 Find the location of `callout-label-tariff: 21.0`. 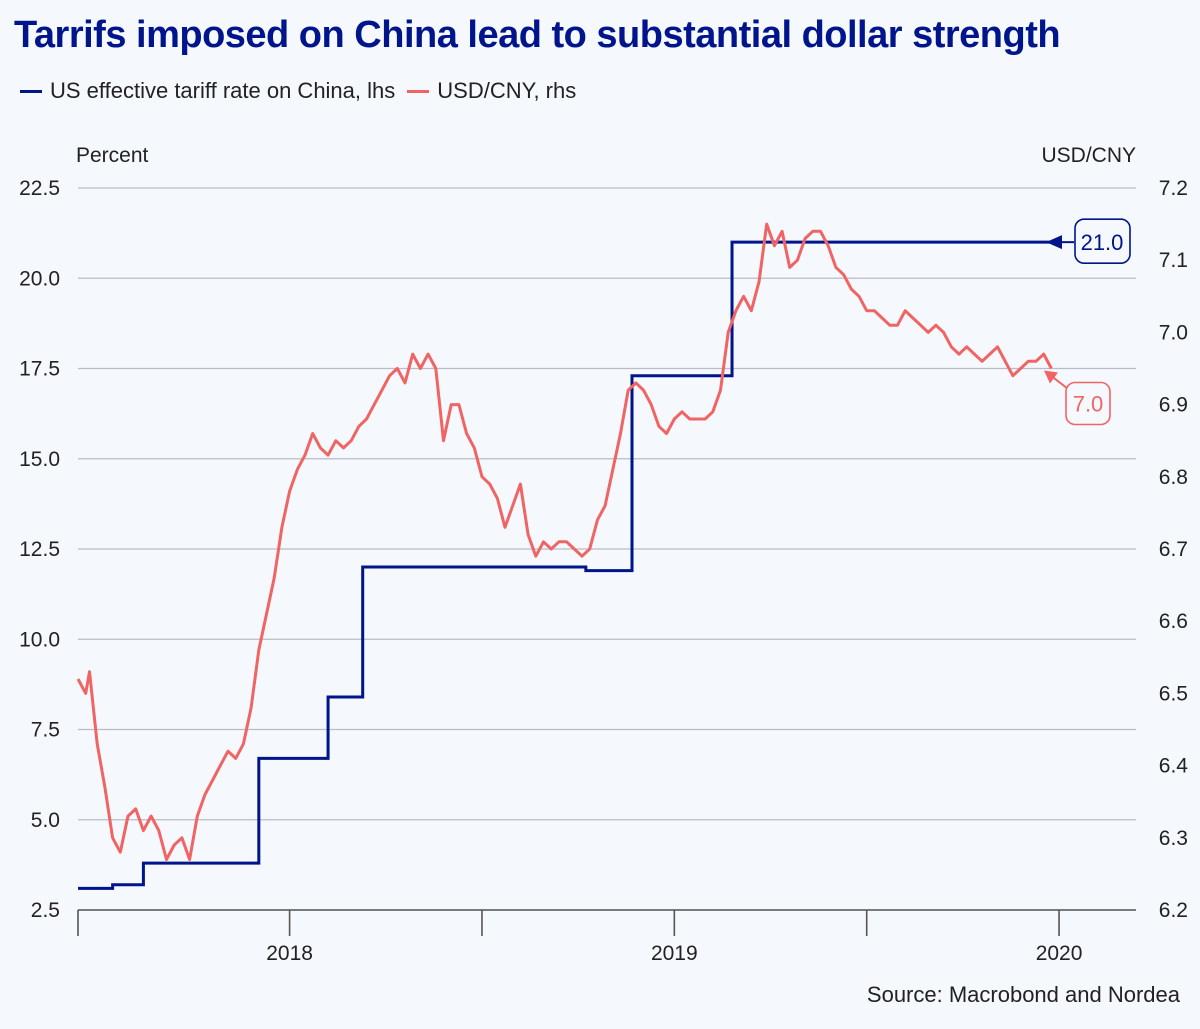

callout-label-tariff: 21.0 is located at coordinates (1102, 242).